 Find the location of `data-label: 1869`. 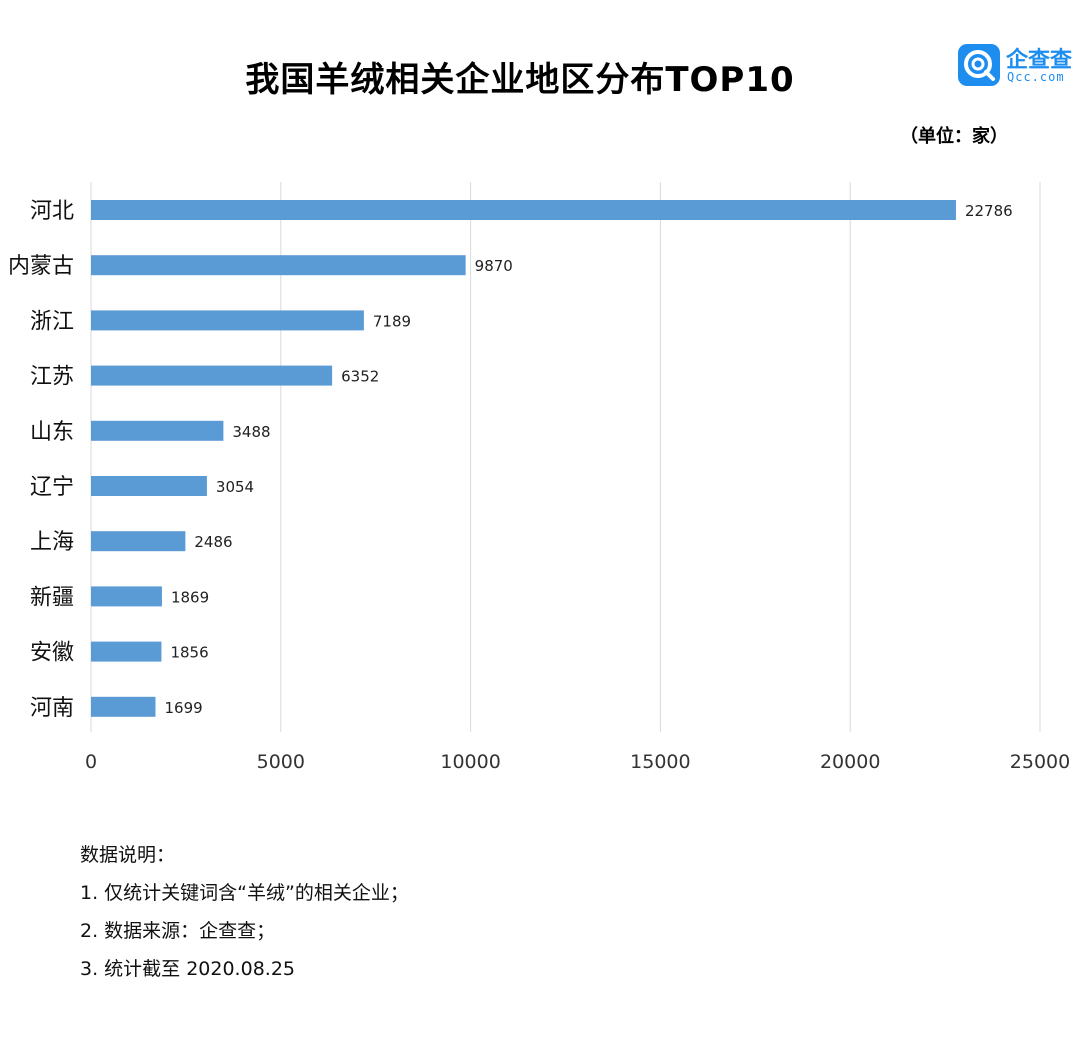

data-label: 1869 is located at coordinates (190, 597).